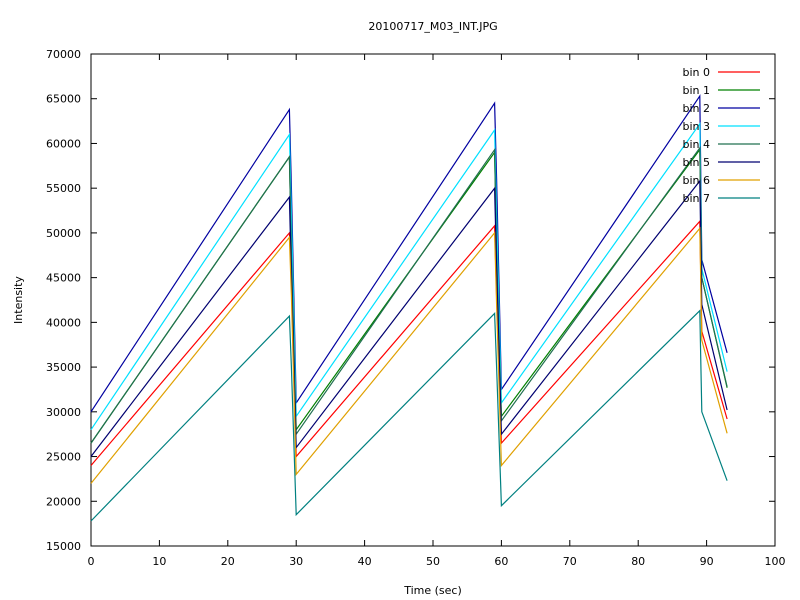 The height and width of the screenshot is (600, 800). What do you see at coordinates (696, 144) in the screenshot?
I see `legend-label: bin 4` at bounding box center [696, 144].